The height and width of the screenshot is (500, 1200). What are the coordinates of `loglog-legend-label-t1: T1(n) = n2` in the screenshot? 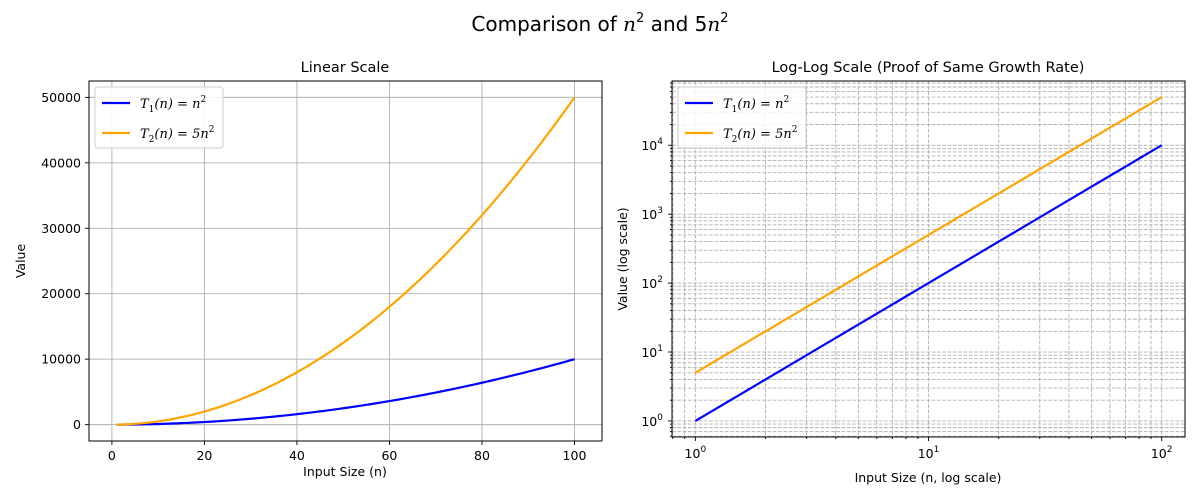 It's located at (756, 105).